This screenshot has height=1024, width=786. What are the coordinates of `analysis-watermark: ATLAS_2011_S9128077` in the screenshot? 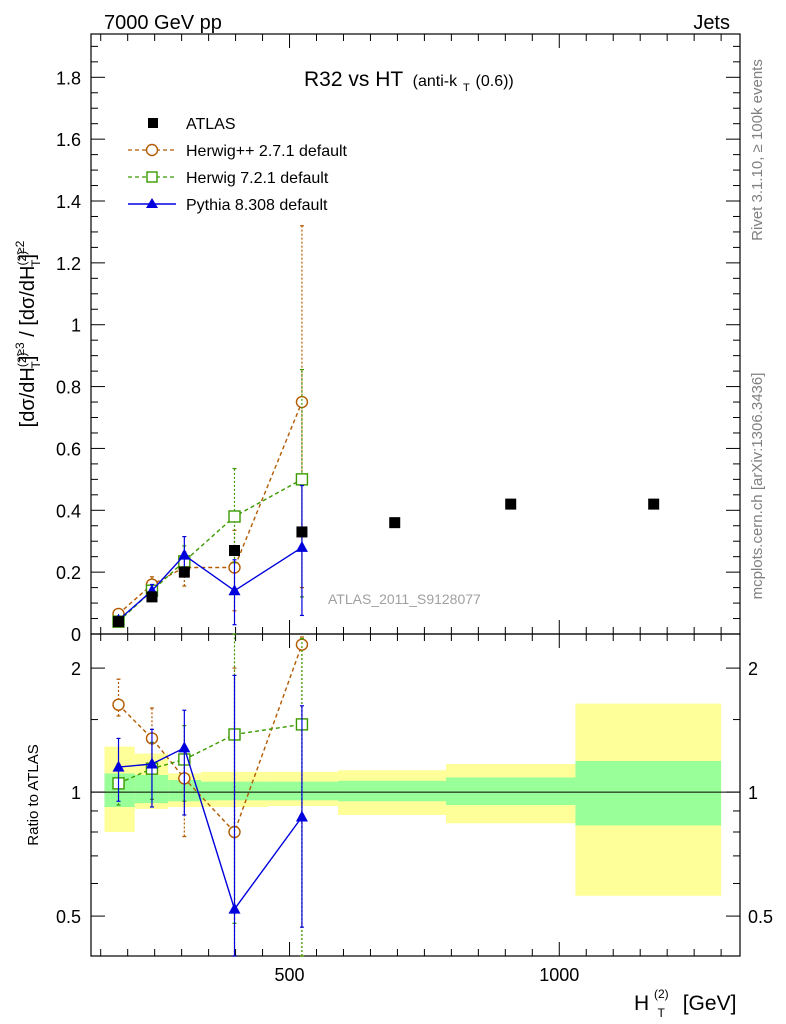 It's located at (404, 599).